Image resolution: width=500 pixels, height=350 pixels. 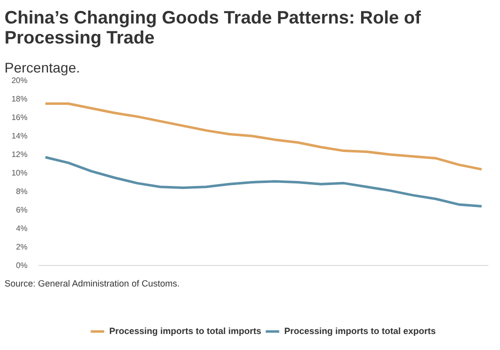 What do you see at coordinates (19, 154) in the screenshot?
I see `y-tick-label: 12%` at bounding box center [19, 154].